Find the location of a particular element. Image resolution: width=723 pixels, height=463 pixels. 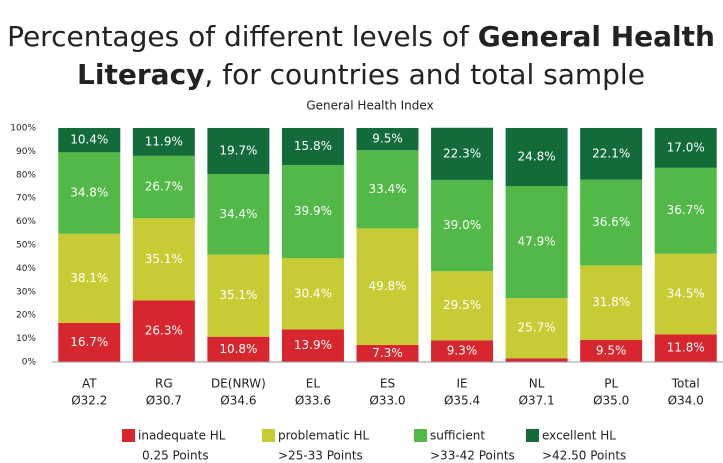

value-label: 15.8% is located at coordinates (313, 146).